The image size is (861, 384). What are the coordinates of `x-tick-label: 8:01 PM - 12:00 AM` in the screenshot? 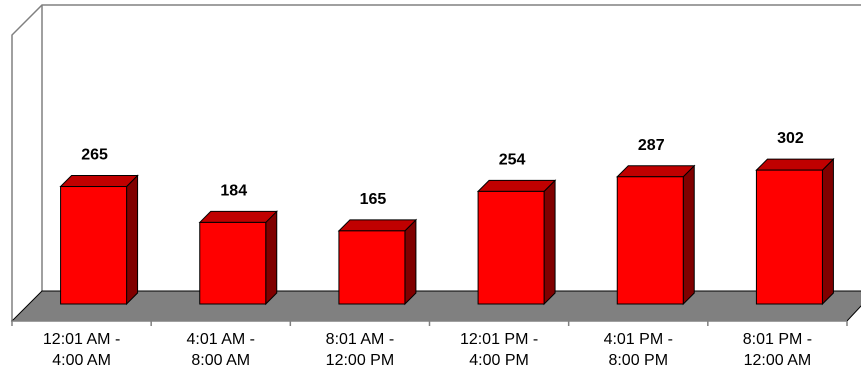 It's located at (777, 350).